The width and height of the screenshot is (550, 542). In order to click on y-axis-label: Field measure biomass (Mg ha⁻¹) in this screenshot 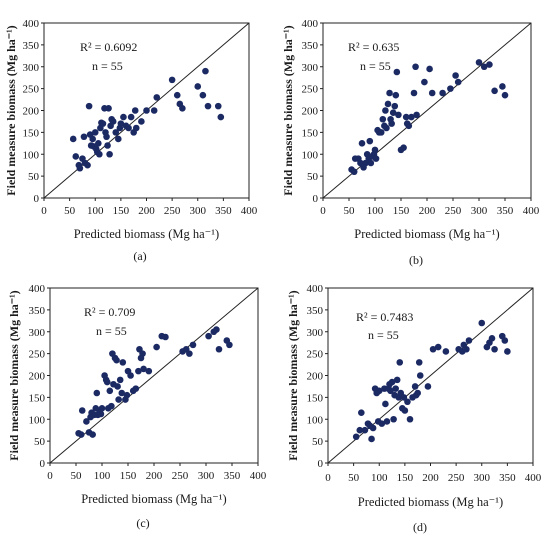, I will do `click(11, 110)`.